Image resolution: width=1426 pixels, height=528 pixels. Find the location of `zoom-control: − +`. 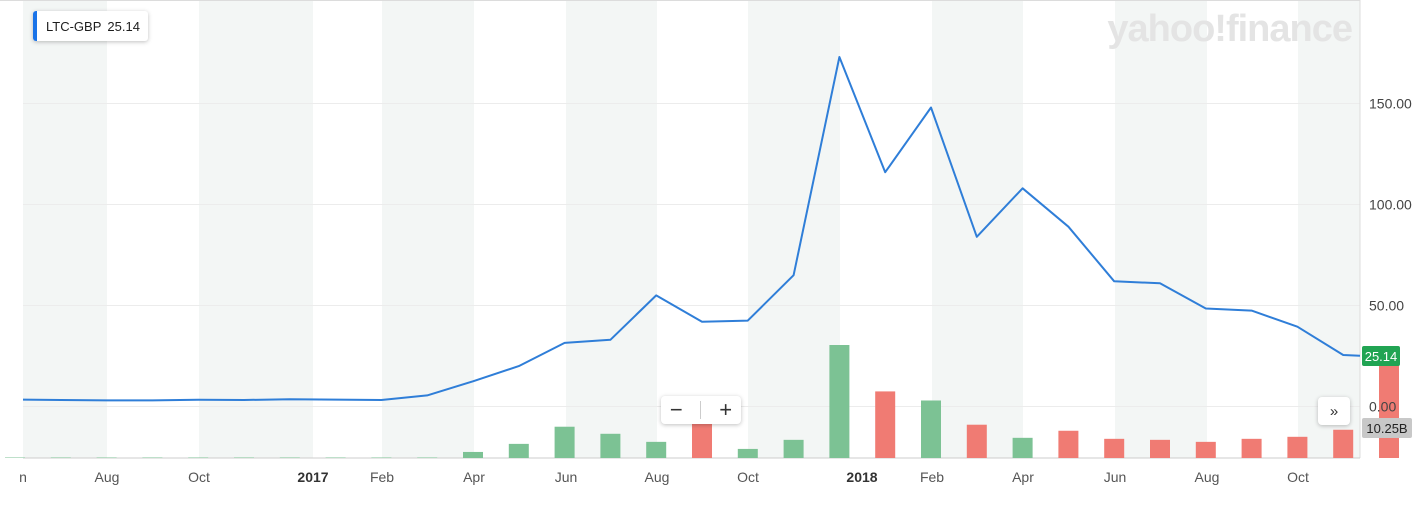

zoom-control: − + is located at coordinates (701, 410).